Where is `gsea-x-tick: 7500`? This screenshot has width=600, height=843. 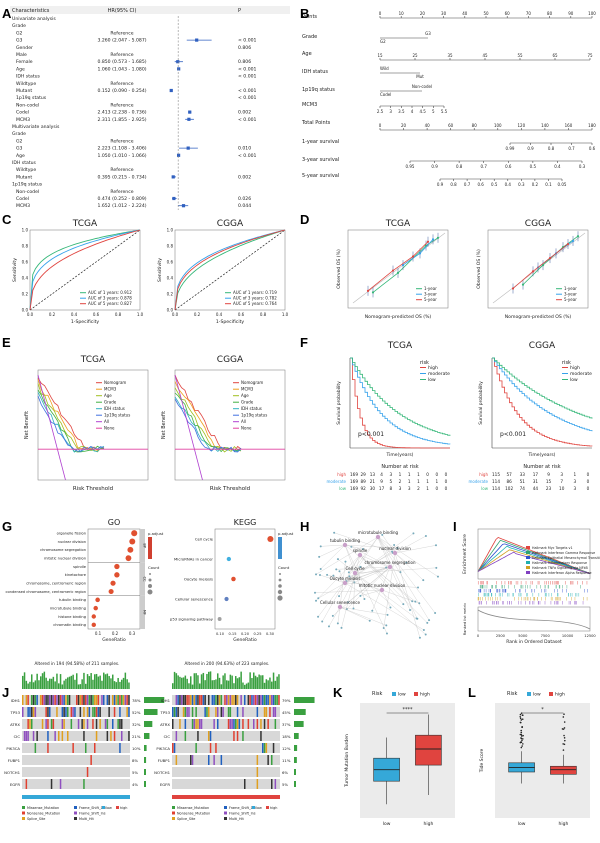 gsea-x-tick: 7500 is located at coordinates (546, 636).